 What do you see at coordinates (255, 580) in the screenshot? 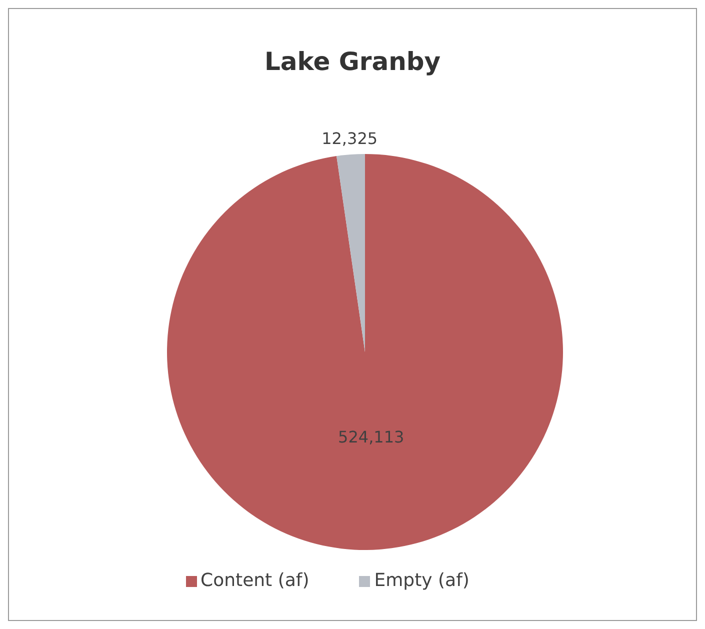
I see `legend-label: Content (af)` at bounding box center [255, 580].